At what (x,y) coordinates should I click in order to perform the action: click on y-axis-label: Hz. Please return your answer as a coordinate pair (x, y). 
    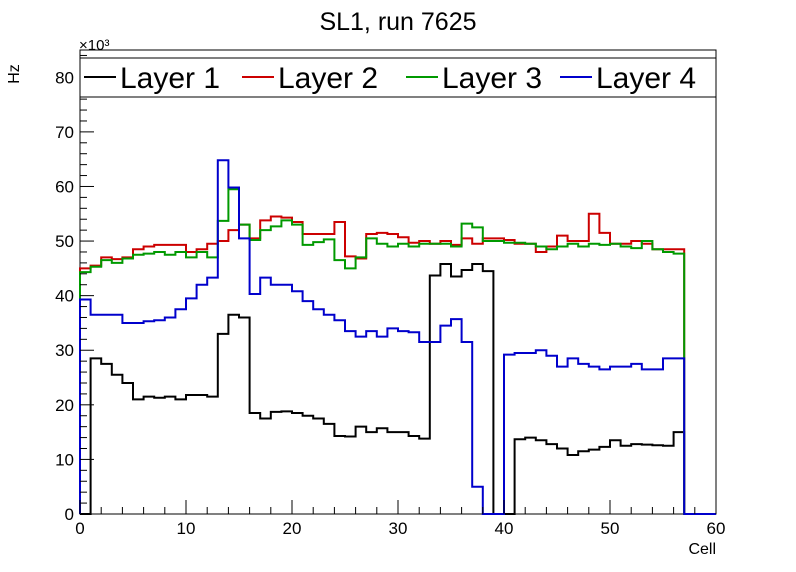
    Looking at the image, I should click on (14, 74).